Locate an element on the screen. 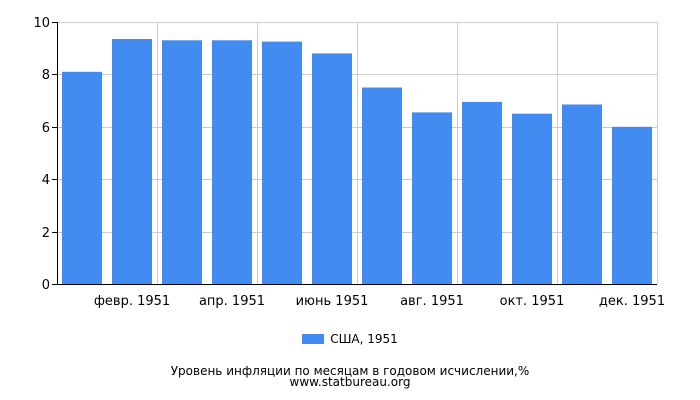 The height and width of the screenshot is (400, 700). source-link: www.statbureau.org is located at coordinates (350, 382).